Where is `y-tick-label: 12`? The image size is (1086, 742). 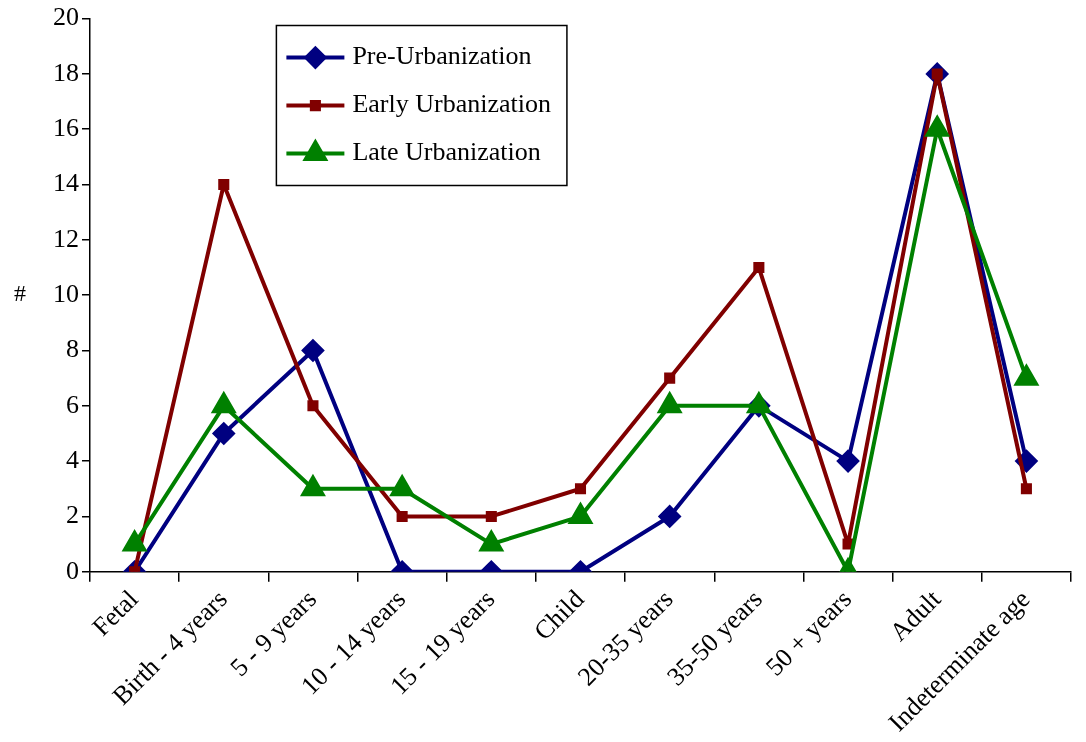 y-tick-label: 12 is located at coordinates (66, 238).